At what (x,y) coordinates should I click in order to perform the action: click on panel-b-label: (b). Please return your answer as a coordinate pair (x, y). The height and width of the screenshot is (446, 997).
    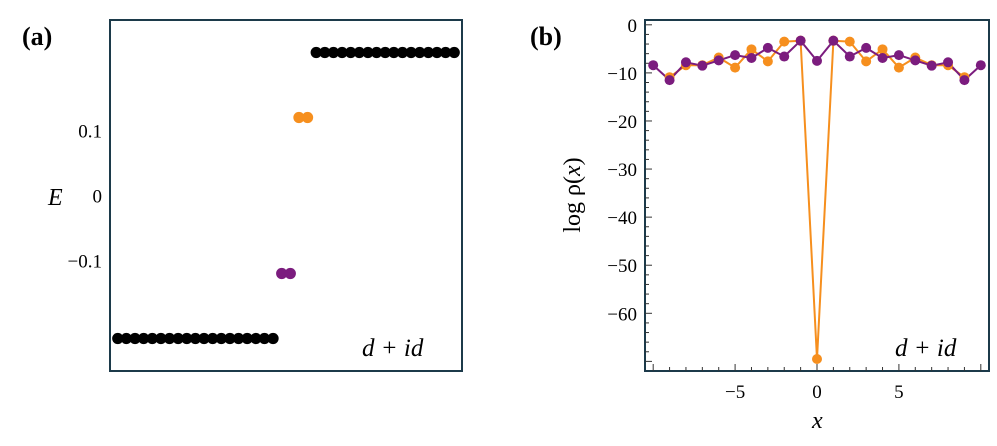
    Looking at the image, I should click on (546, 36).